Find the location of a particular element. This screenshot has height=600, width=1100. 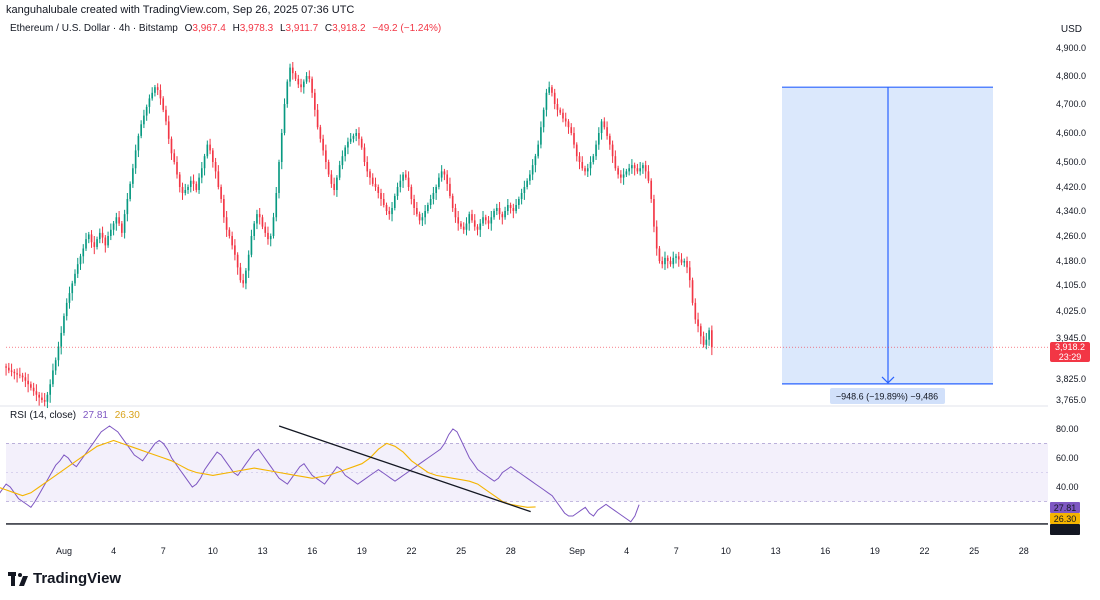

time-tick-label: 7 is located at coordinates (676, 551).